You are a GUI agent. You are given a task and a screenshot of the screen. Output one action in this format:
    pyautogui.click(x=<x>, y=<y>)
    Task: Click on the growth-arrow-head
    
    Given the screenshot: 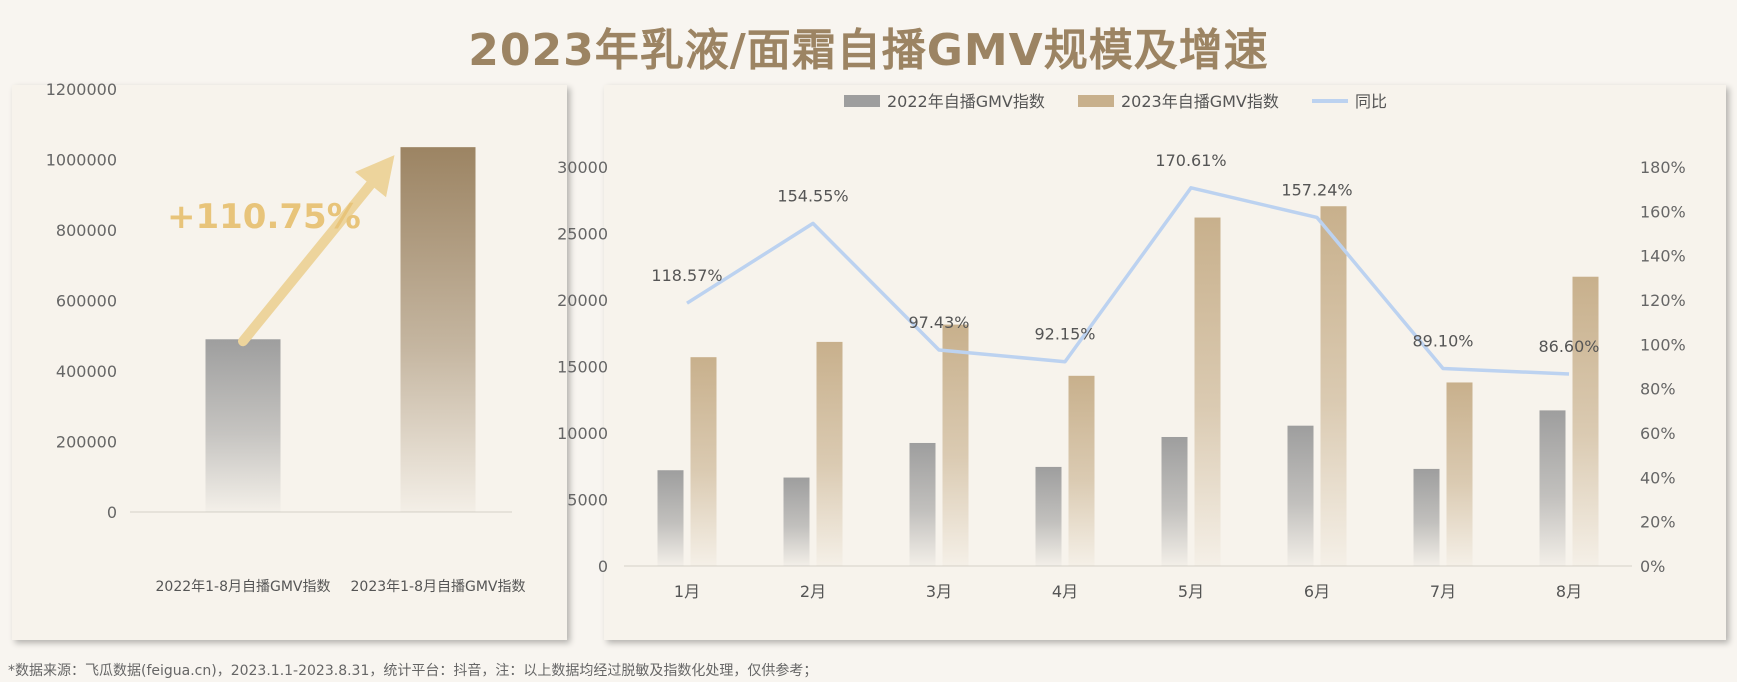 What is the action you would take?
    pyautogui.click(x=374, y=176)
    